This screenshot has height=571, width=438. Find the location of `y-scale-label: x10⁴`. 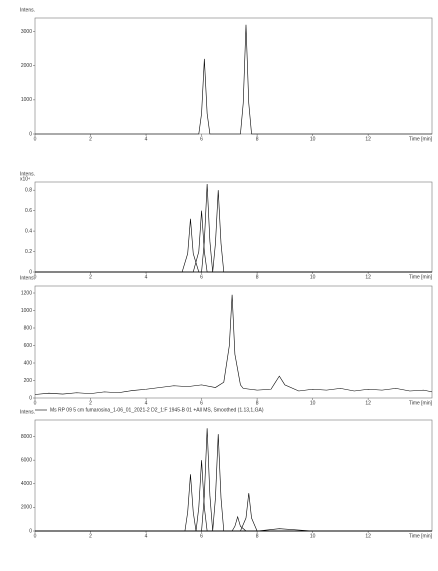

y-scale-label: x10⁴ is located at coordinates (25, 179).